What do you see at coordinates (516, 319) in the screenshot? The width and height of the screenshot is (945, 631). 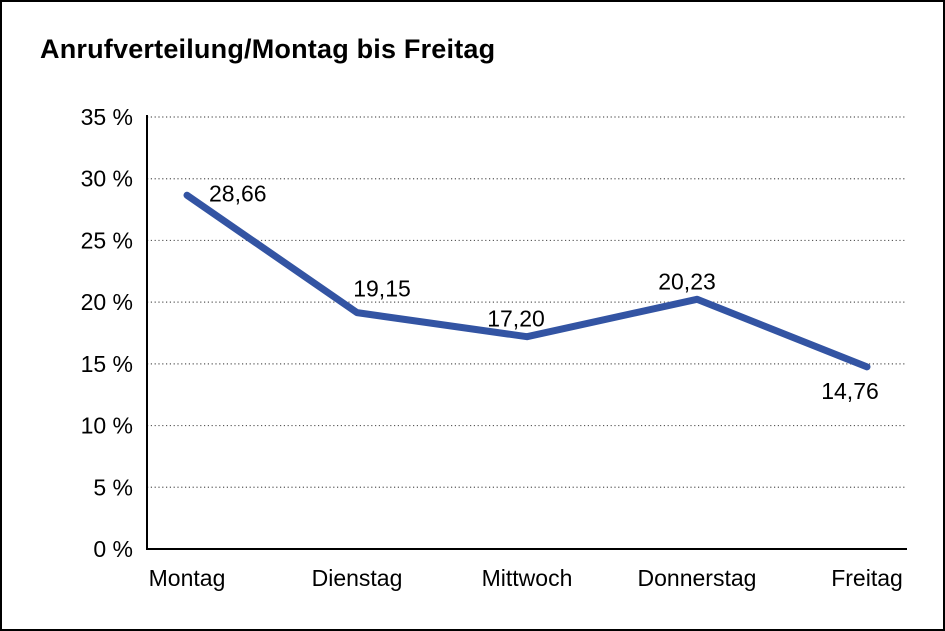 I see `data-point-label: 17,20` at bounding box center [516, 319].